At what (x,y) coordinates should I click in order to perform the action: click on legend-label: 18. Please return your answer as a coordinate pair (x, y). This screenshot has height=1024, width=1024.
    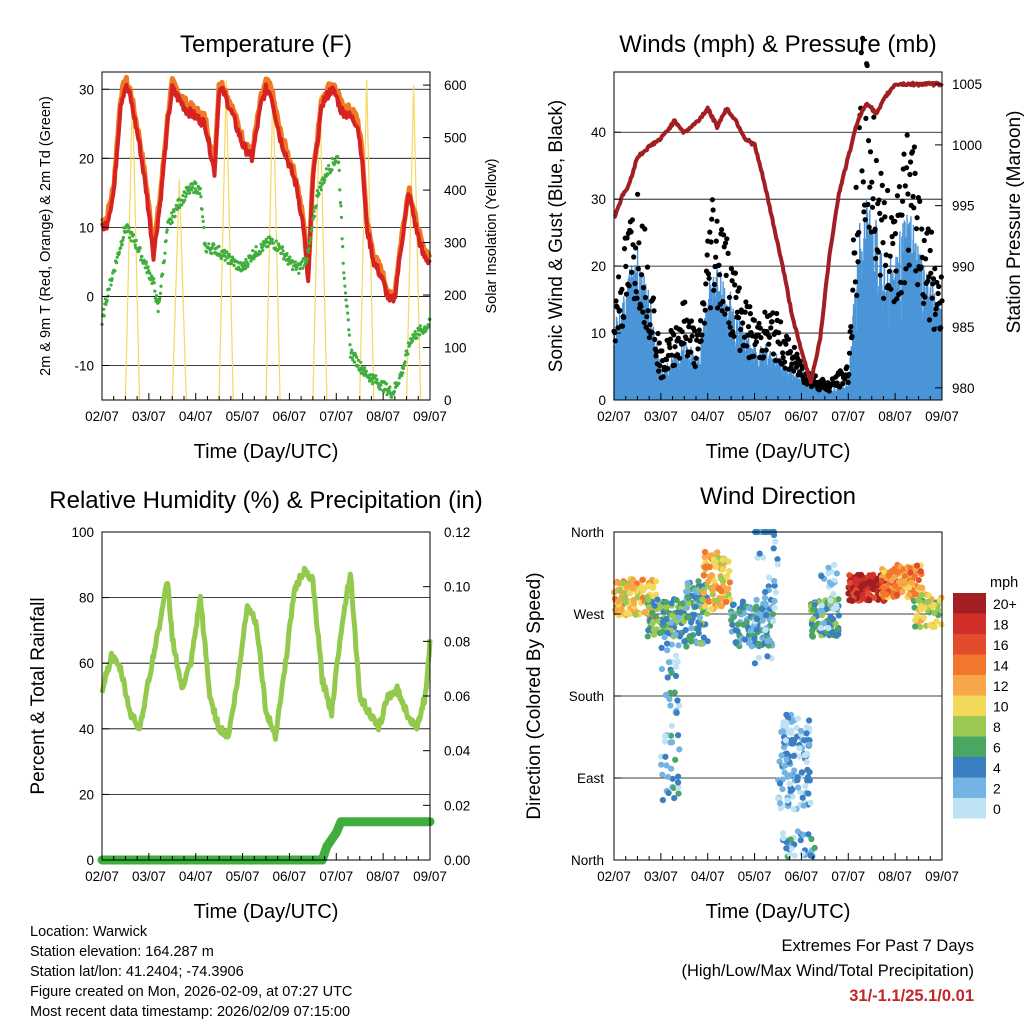
    Looking at the image, I should click on (1001, 625).